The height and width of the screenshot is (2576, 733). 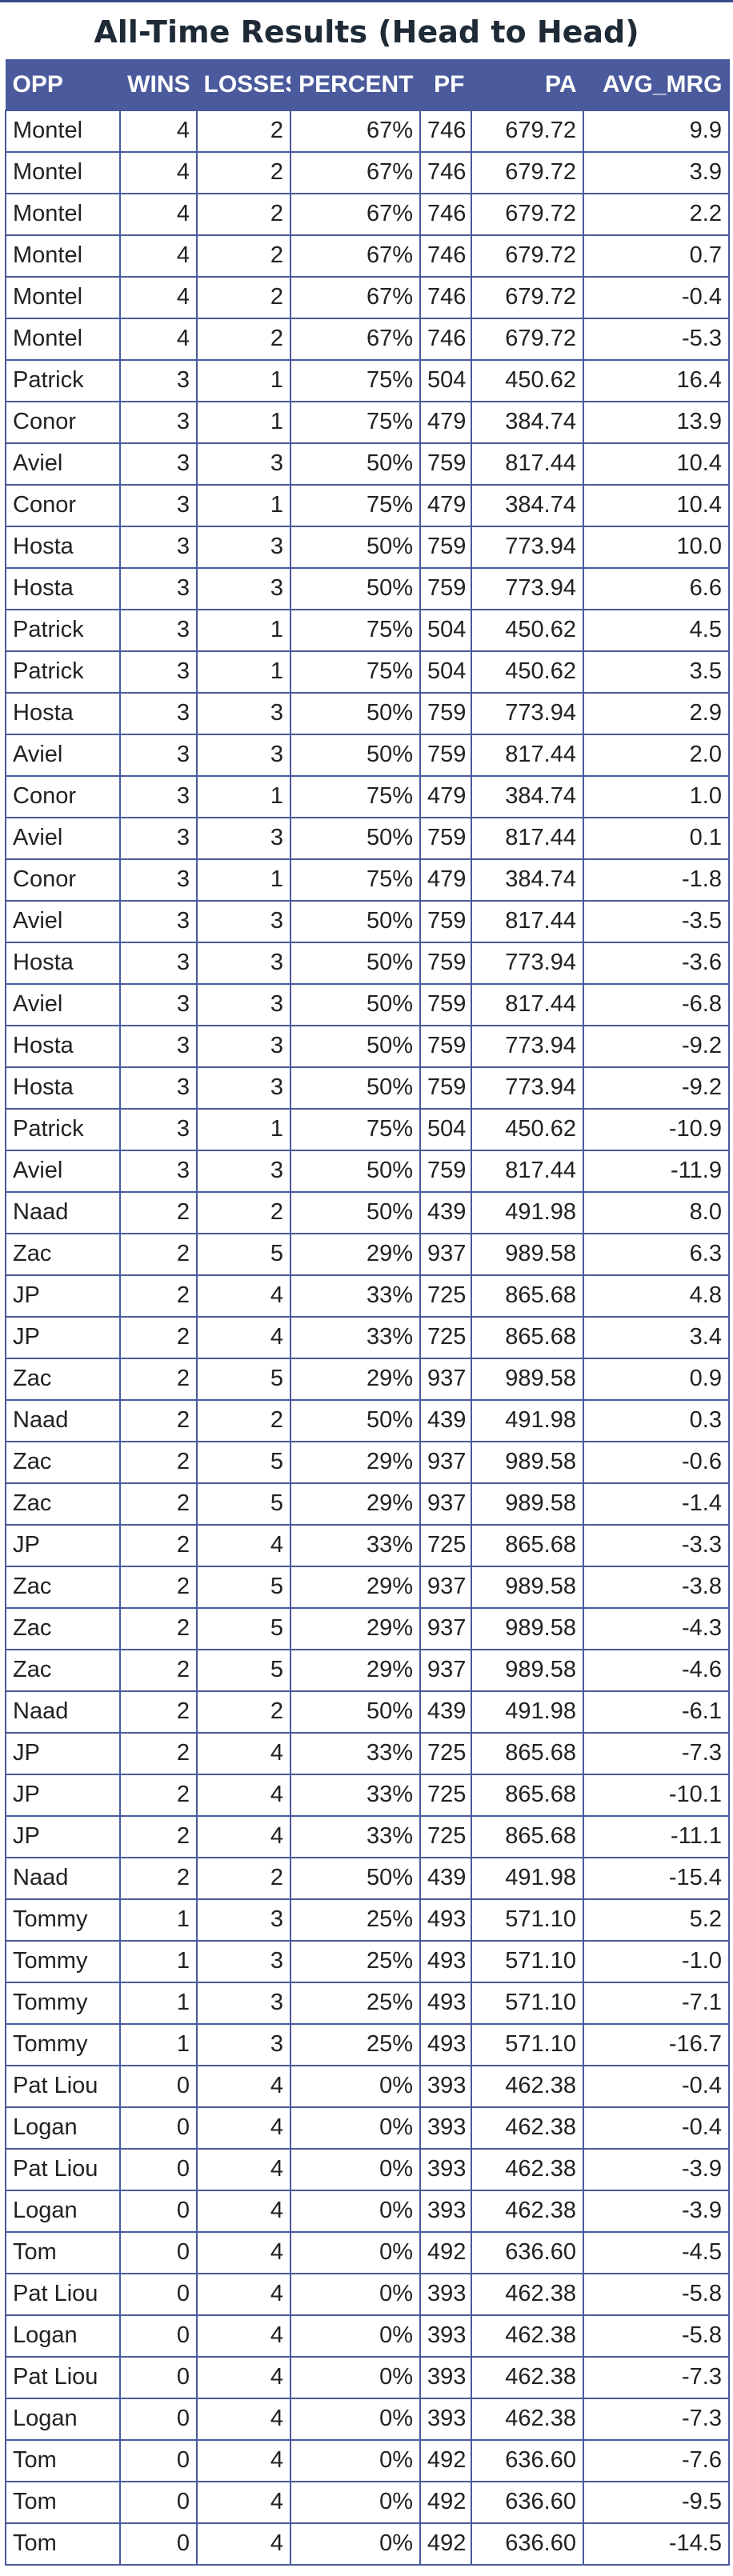 What do you see at coordinates (656, 2460) in the screenshot?
I see `cell-avg-mrg: -7.6` at bounding box center [656, 2460].